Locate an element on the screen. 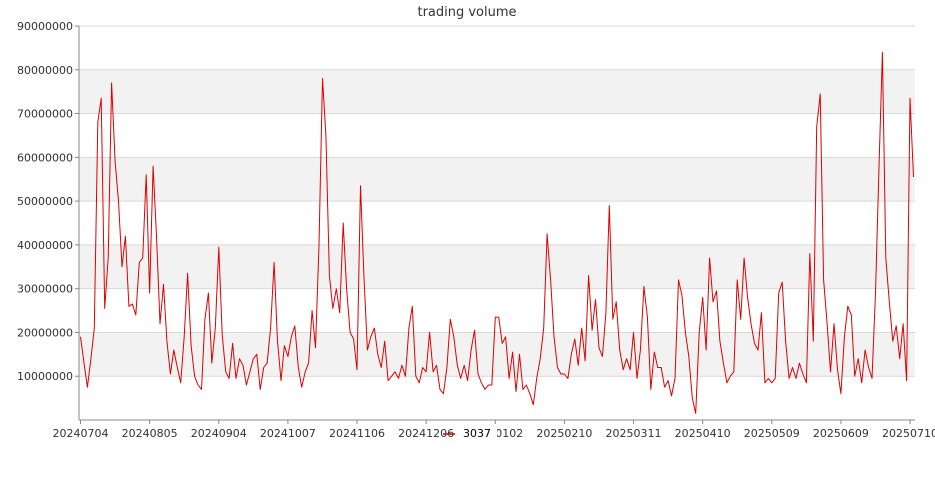  x-tick-label: 20250609 is located at coordinates (841, 433).